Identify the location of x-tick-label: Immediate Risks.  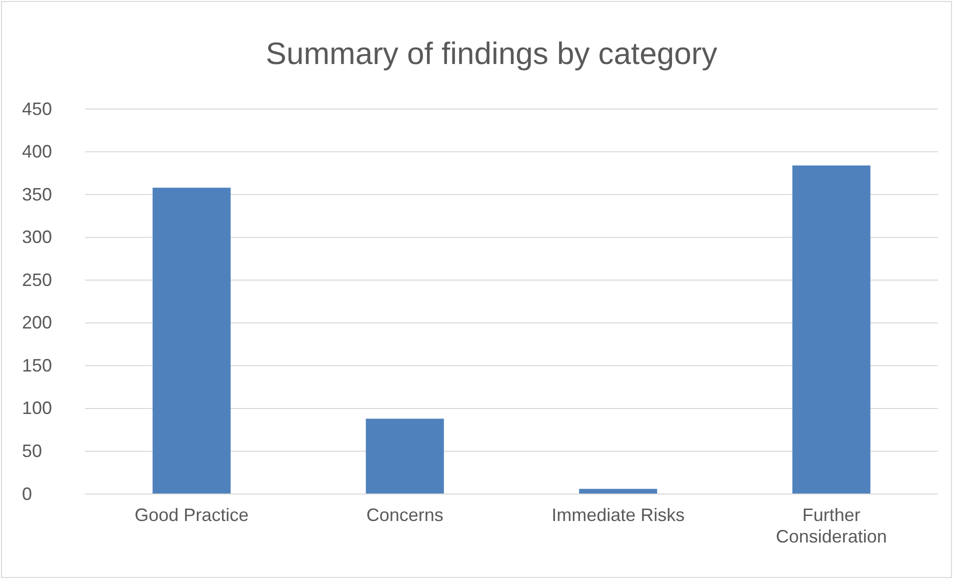
(618, 514).